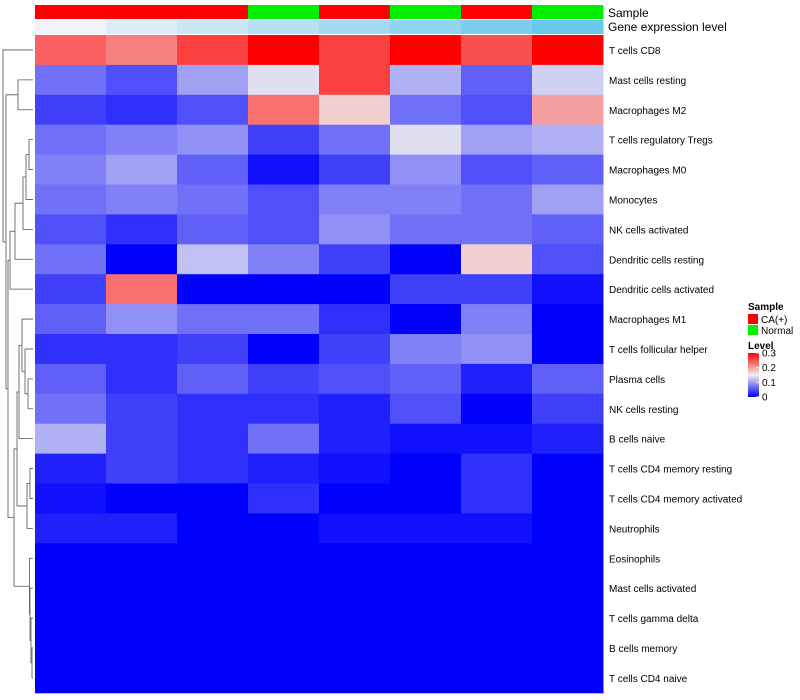  Describe the element at coordinates (647, 81) in the screenshot. I see `row-label: Mast cells resting` at that location.